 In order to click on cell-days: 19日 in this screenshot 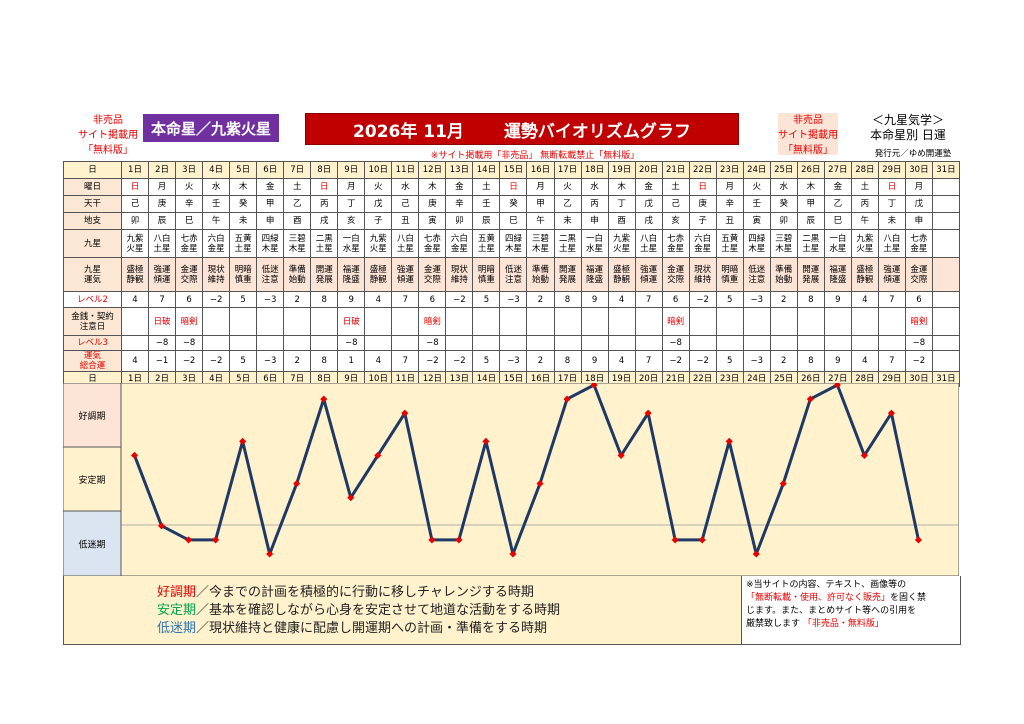, I will do `click(621, 170)`.